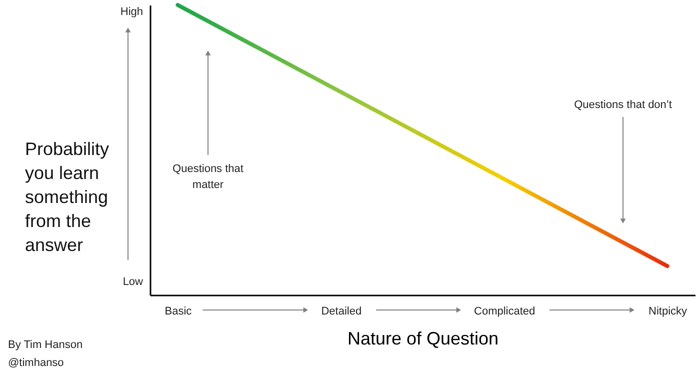  What do you see at coordinates (67, 197) in the screenshot?
I see `y-axis-title: Probability you learn something from the answer` at bounding box center [67, 197].